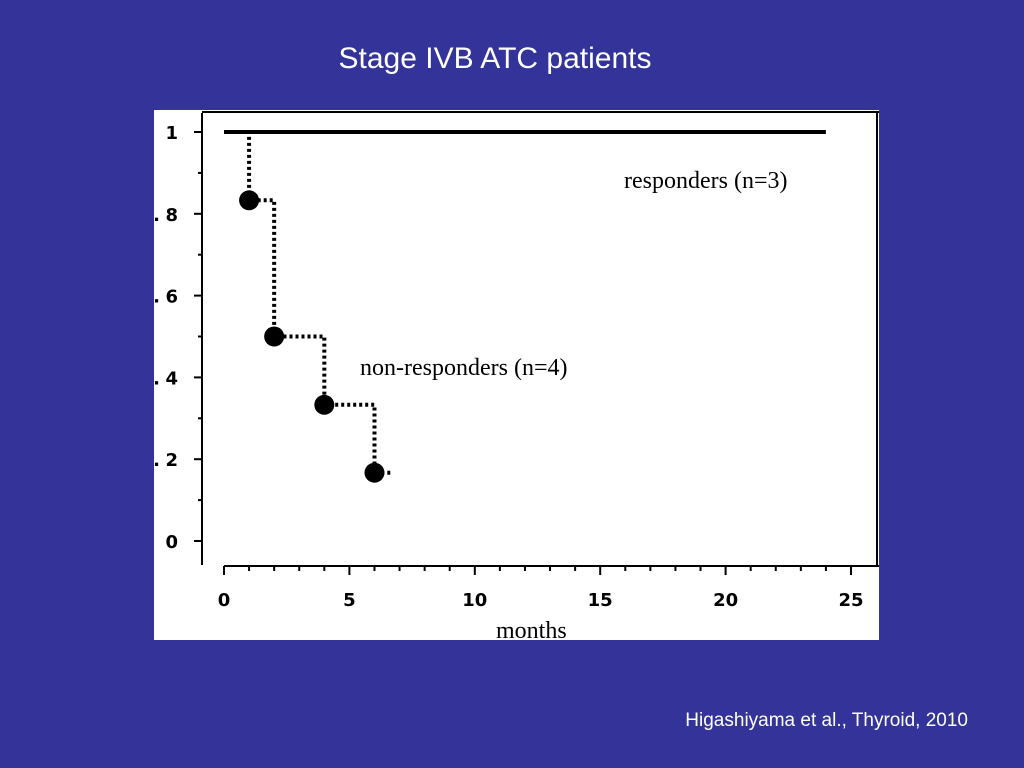  I want to click on y-tick-label: 4, so click(171, 378).